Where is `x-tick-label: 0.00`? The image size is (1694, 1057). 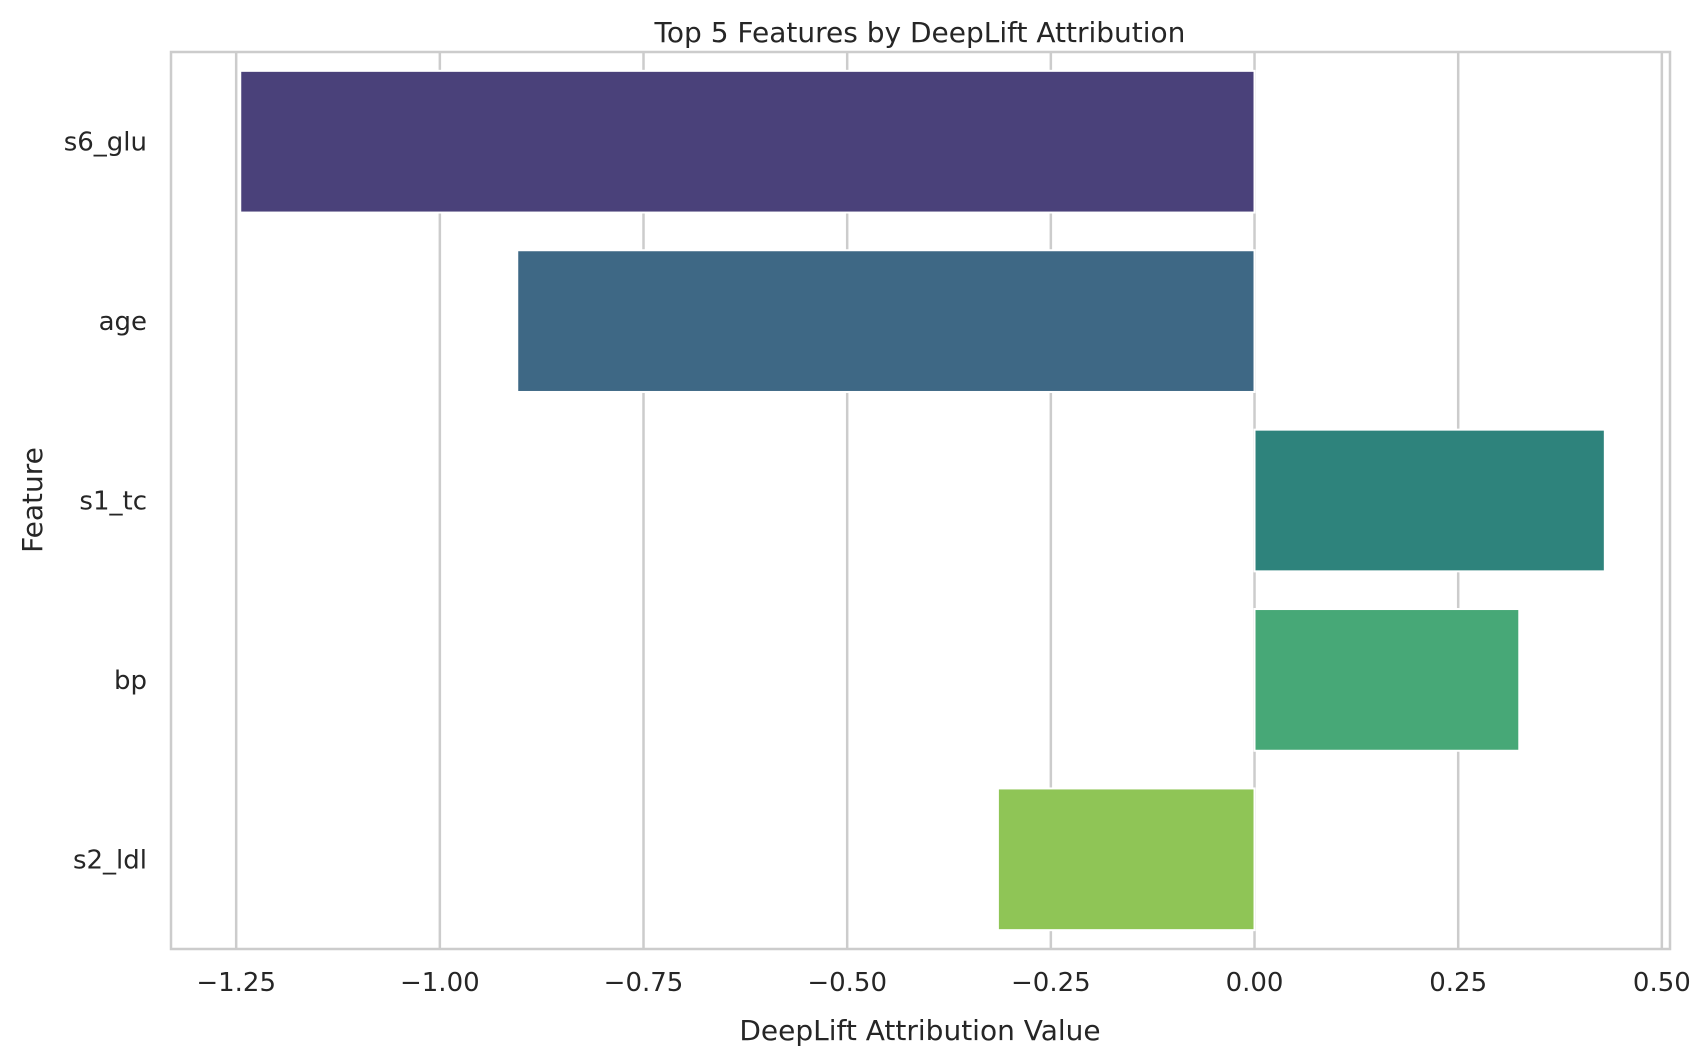
x-tick-label: 0.00 is located at coordinates (1255, 983).